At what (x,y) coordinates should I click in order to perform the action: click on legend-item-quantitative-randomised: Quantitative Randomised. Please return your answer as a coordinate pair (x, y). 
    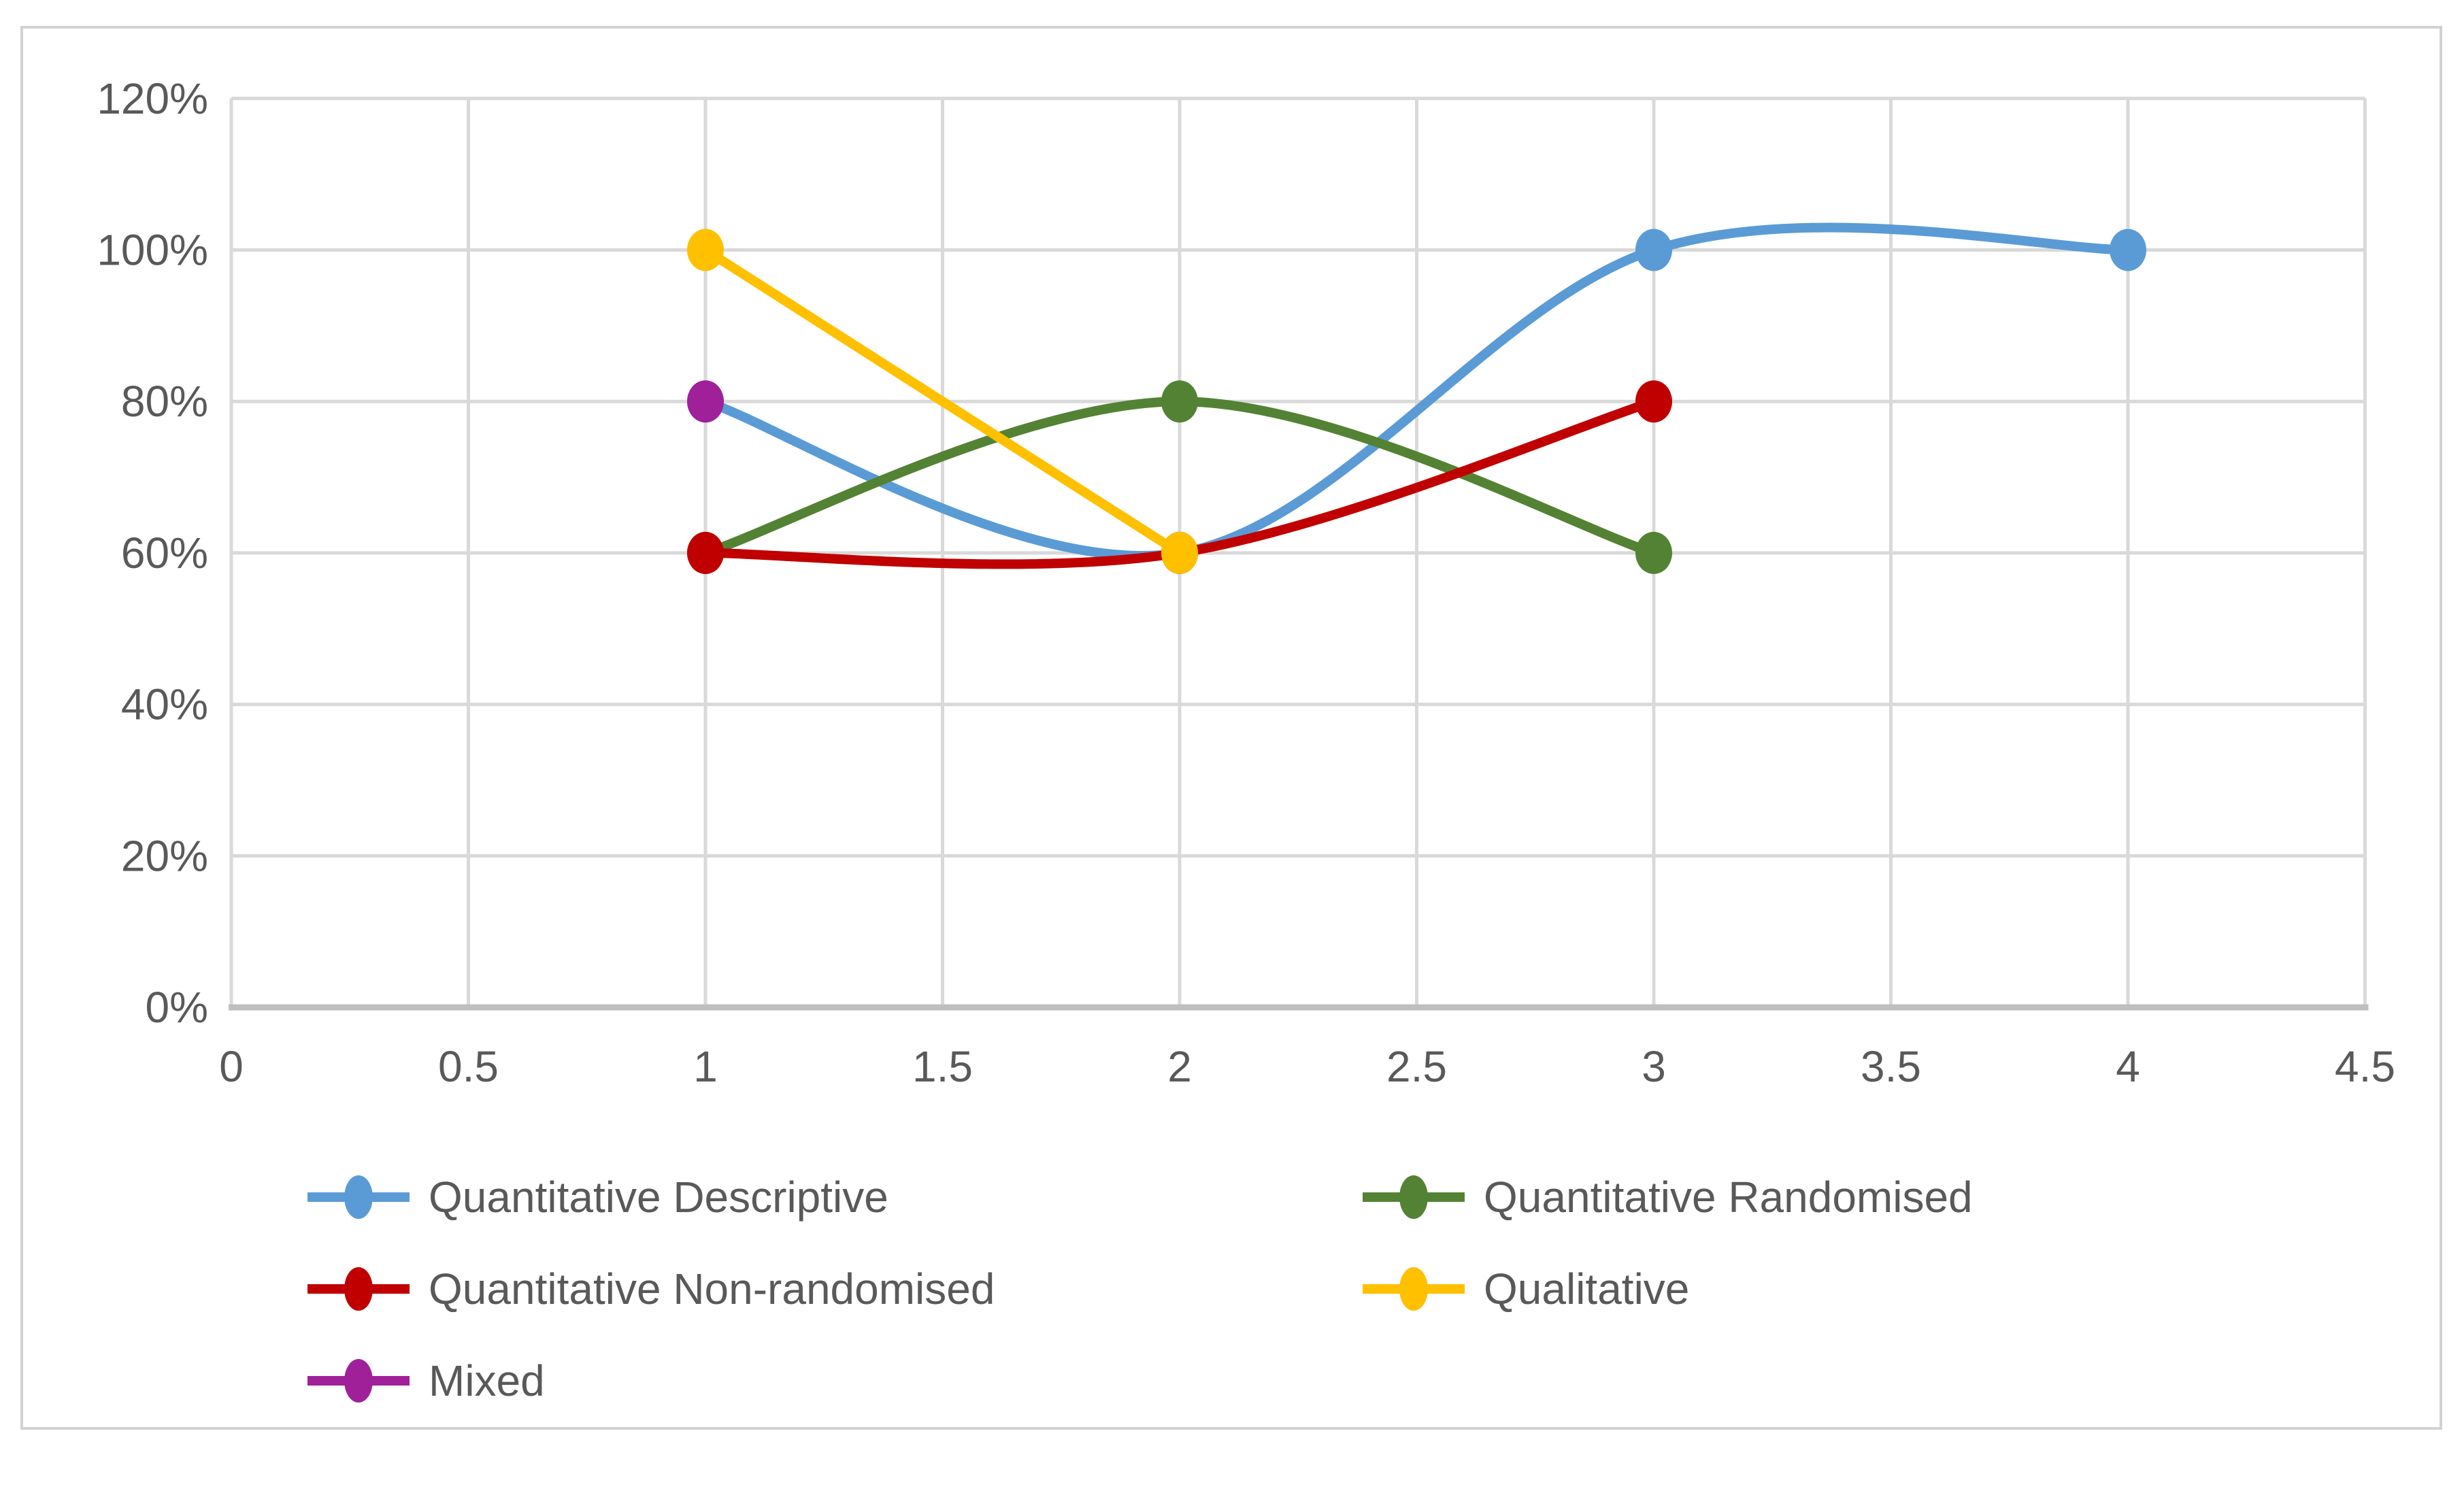
    Looking at the image, I should click on (1668, 1197).